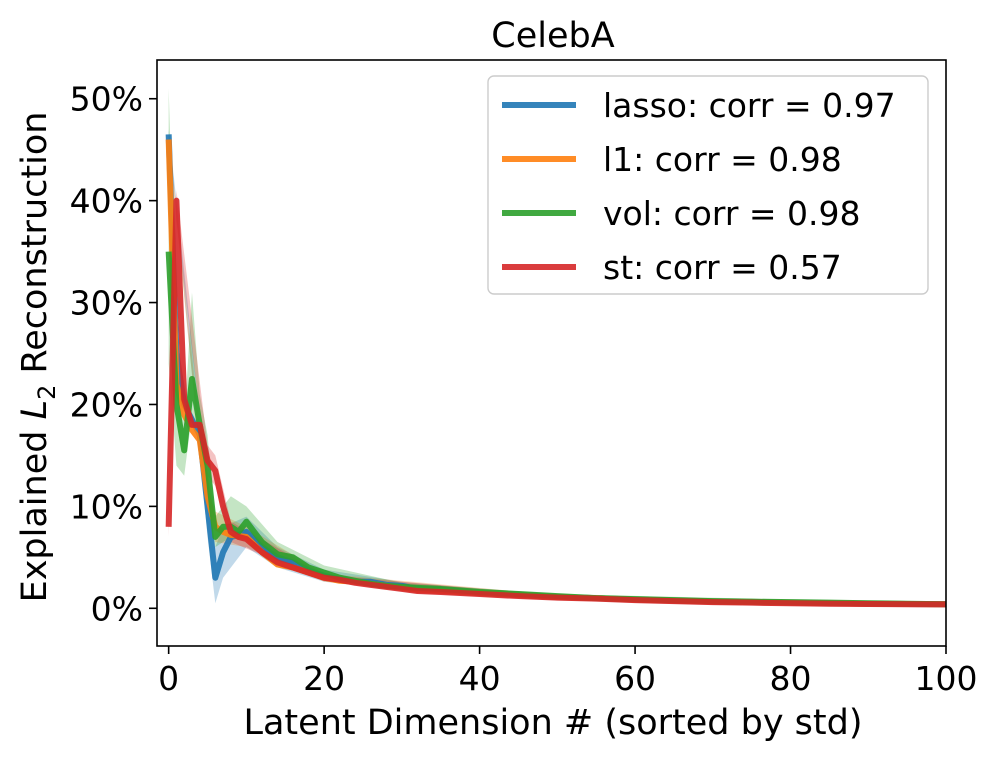  What do you see at coordinates (749, 105) in the screenshot?
I see `legend-label-lasso: lasso: corr = 0.97` at bounding box center [749, 105].